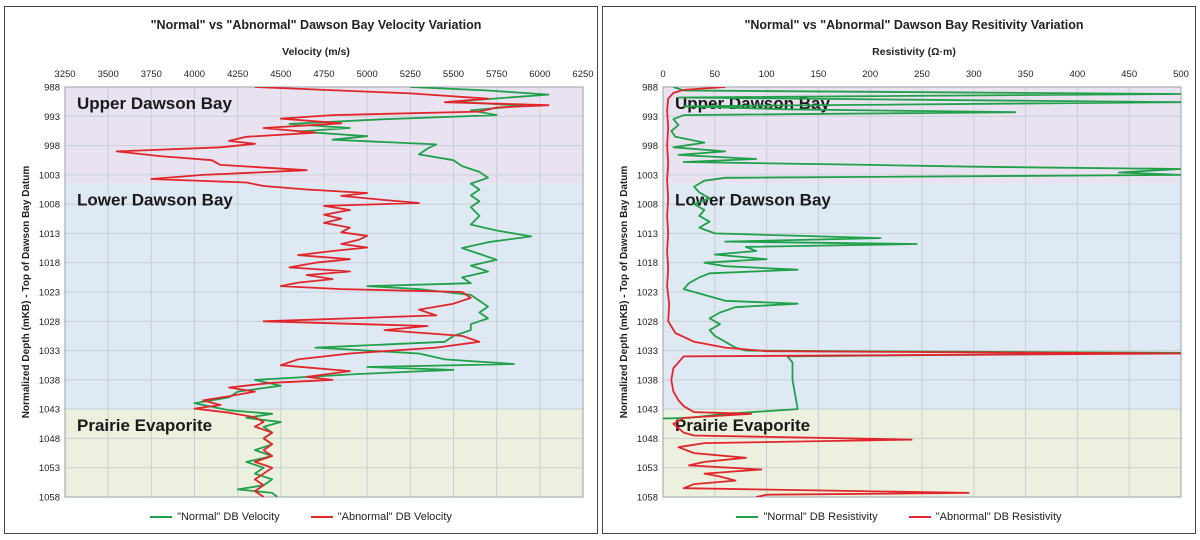 This screenshot has height=540, width=1200. What do you see at coordinates (870, 74) in the screenshot?
I see `x-tick-label: 200` at bounding box center [870, 74].